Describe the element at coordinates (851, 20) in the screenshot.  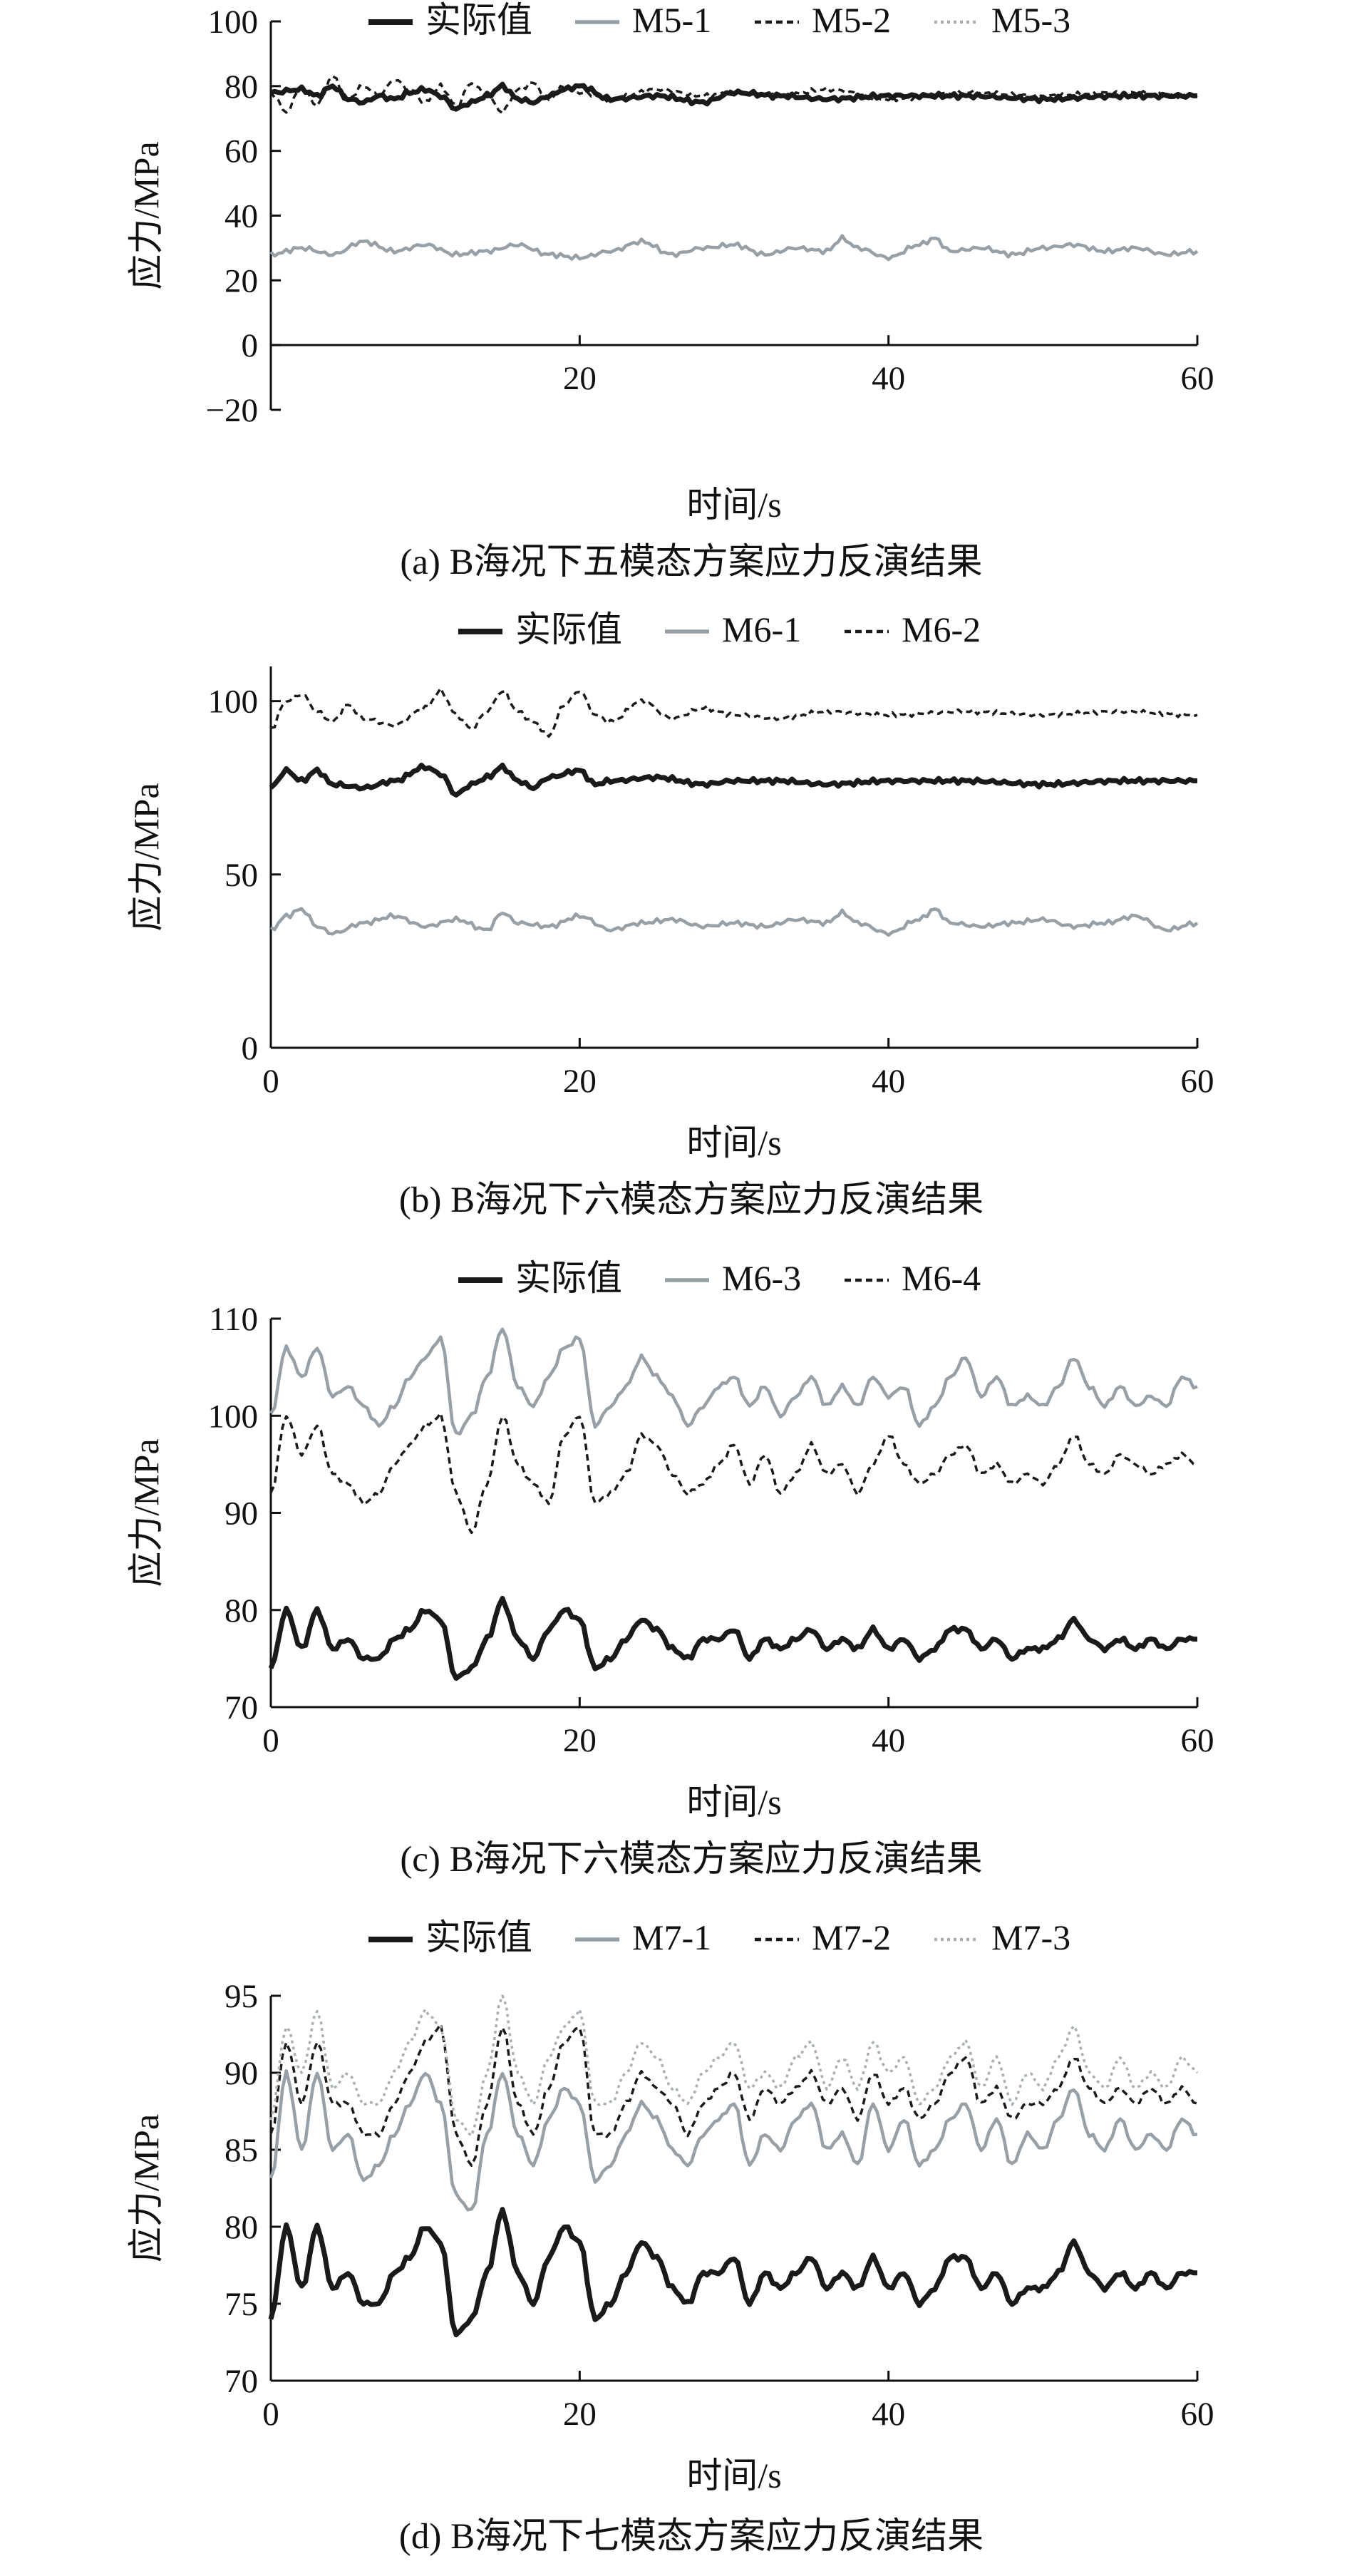
I see `legend-label: M5-2` at that location.